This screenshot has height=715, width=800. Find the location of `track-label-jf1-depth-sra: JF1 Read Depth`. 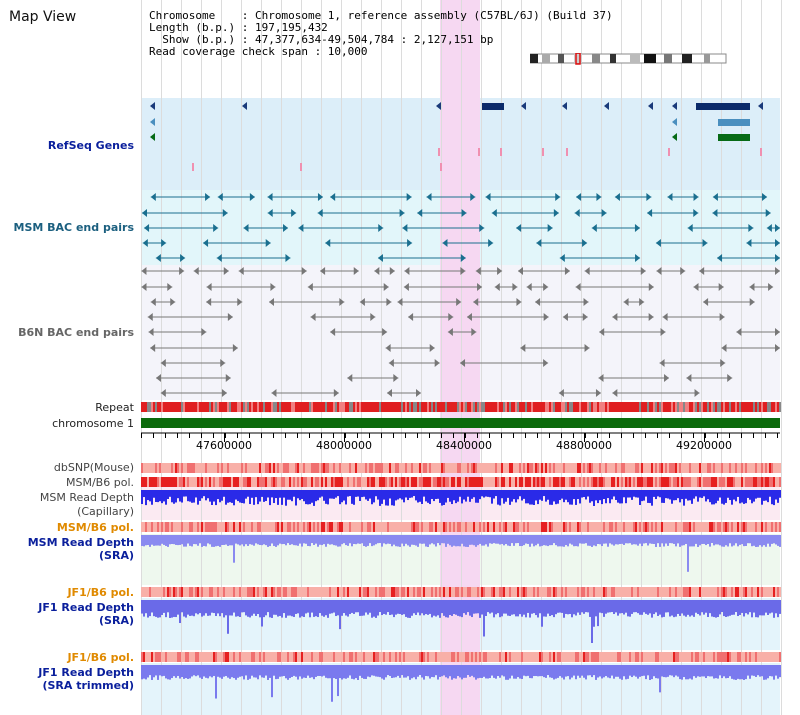

track-label-jf1-depth-sra: JF1 Read Depth is located at coordinates (86, 607).